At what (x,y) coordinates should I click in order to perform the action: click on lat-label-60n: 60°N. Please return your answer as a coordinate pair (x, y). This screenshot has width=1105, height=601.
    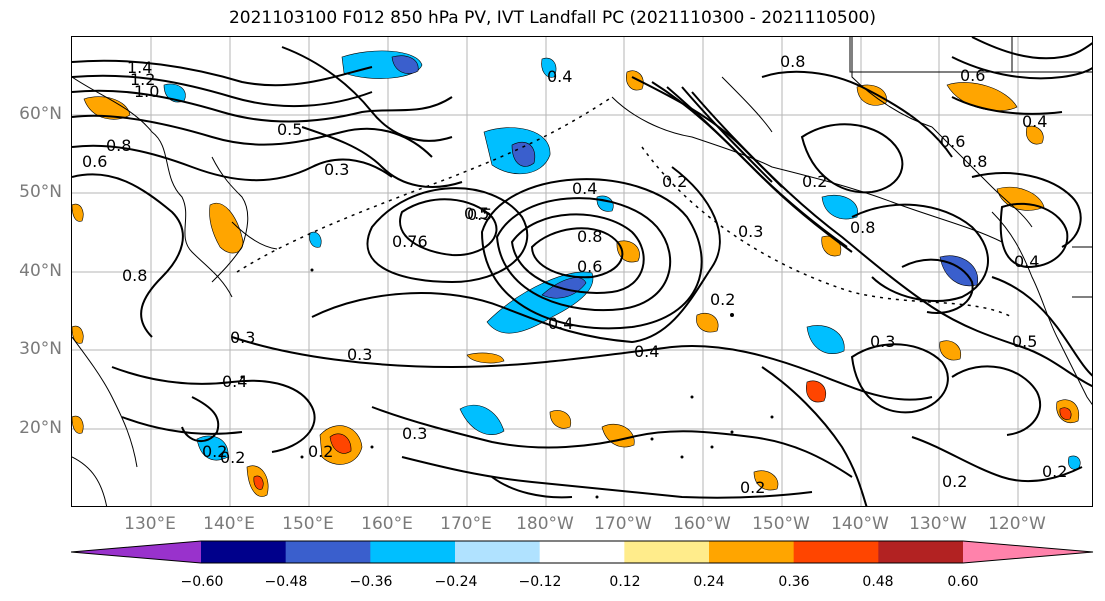
    Looking at the image, I should click on (40, 114).